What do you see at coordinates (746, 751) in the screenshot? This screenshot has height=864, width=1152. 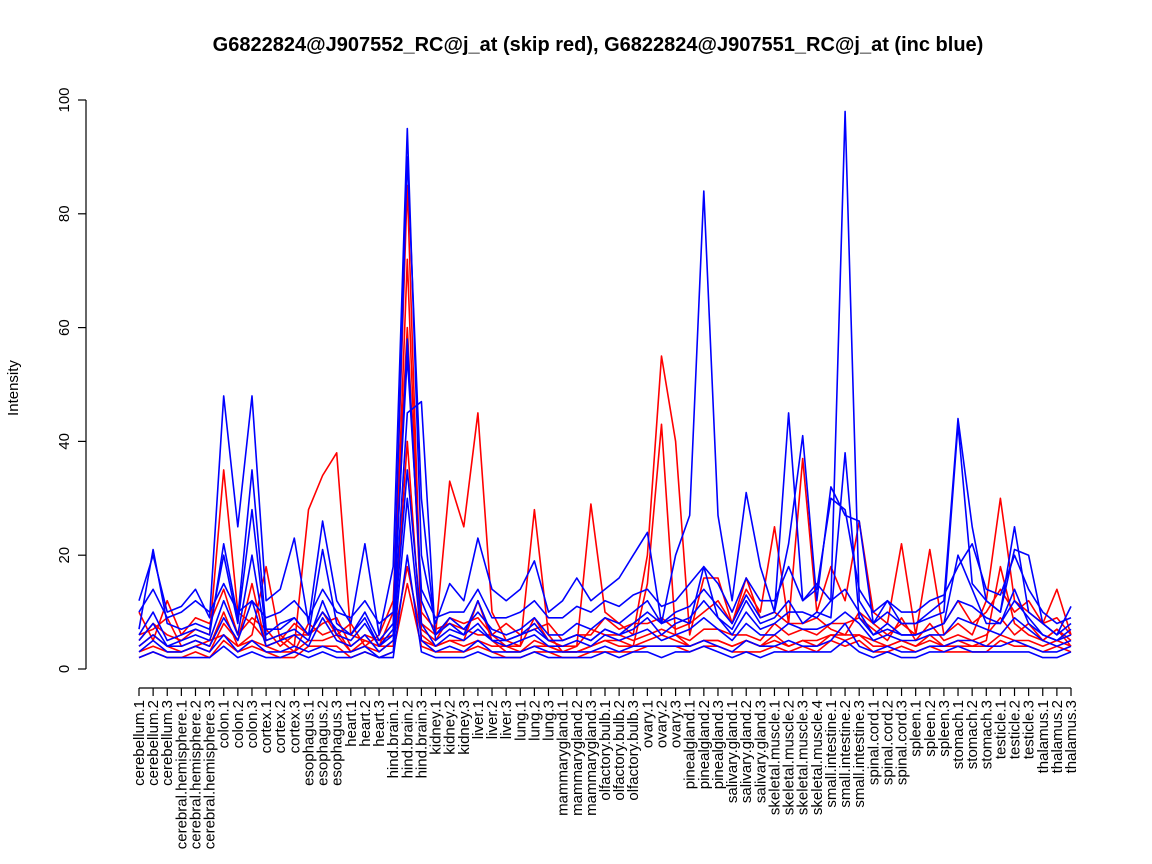 I see `x-tick-label: salivary.gland.2` at bounding box center [746, 751].